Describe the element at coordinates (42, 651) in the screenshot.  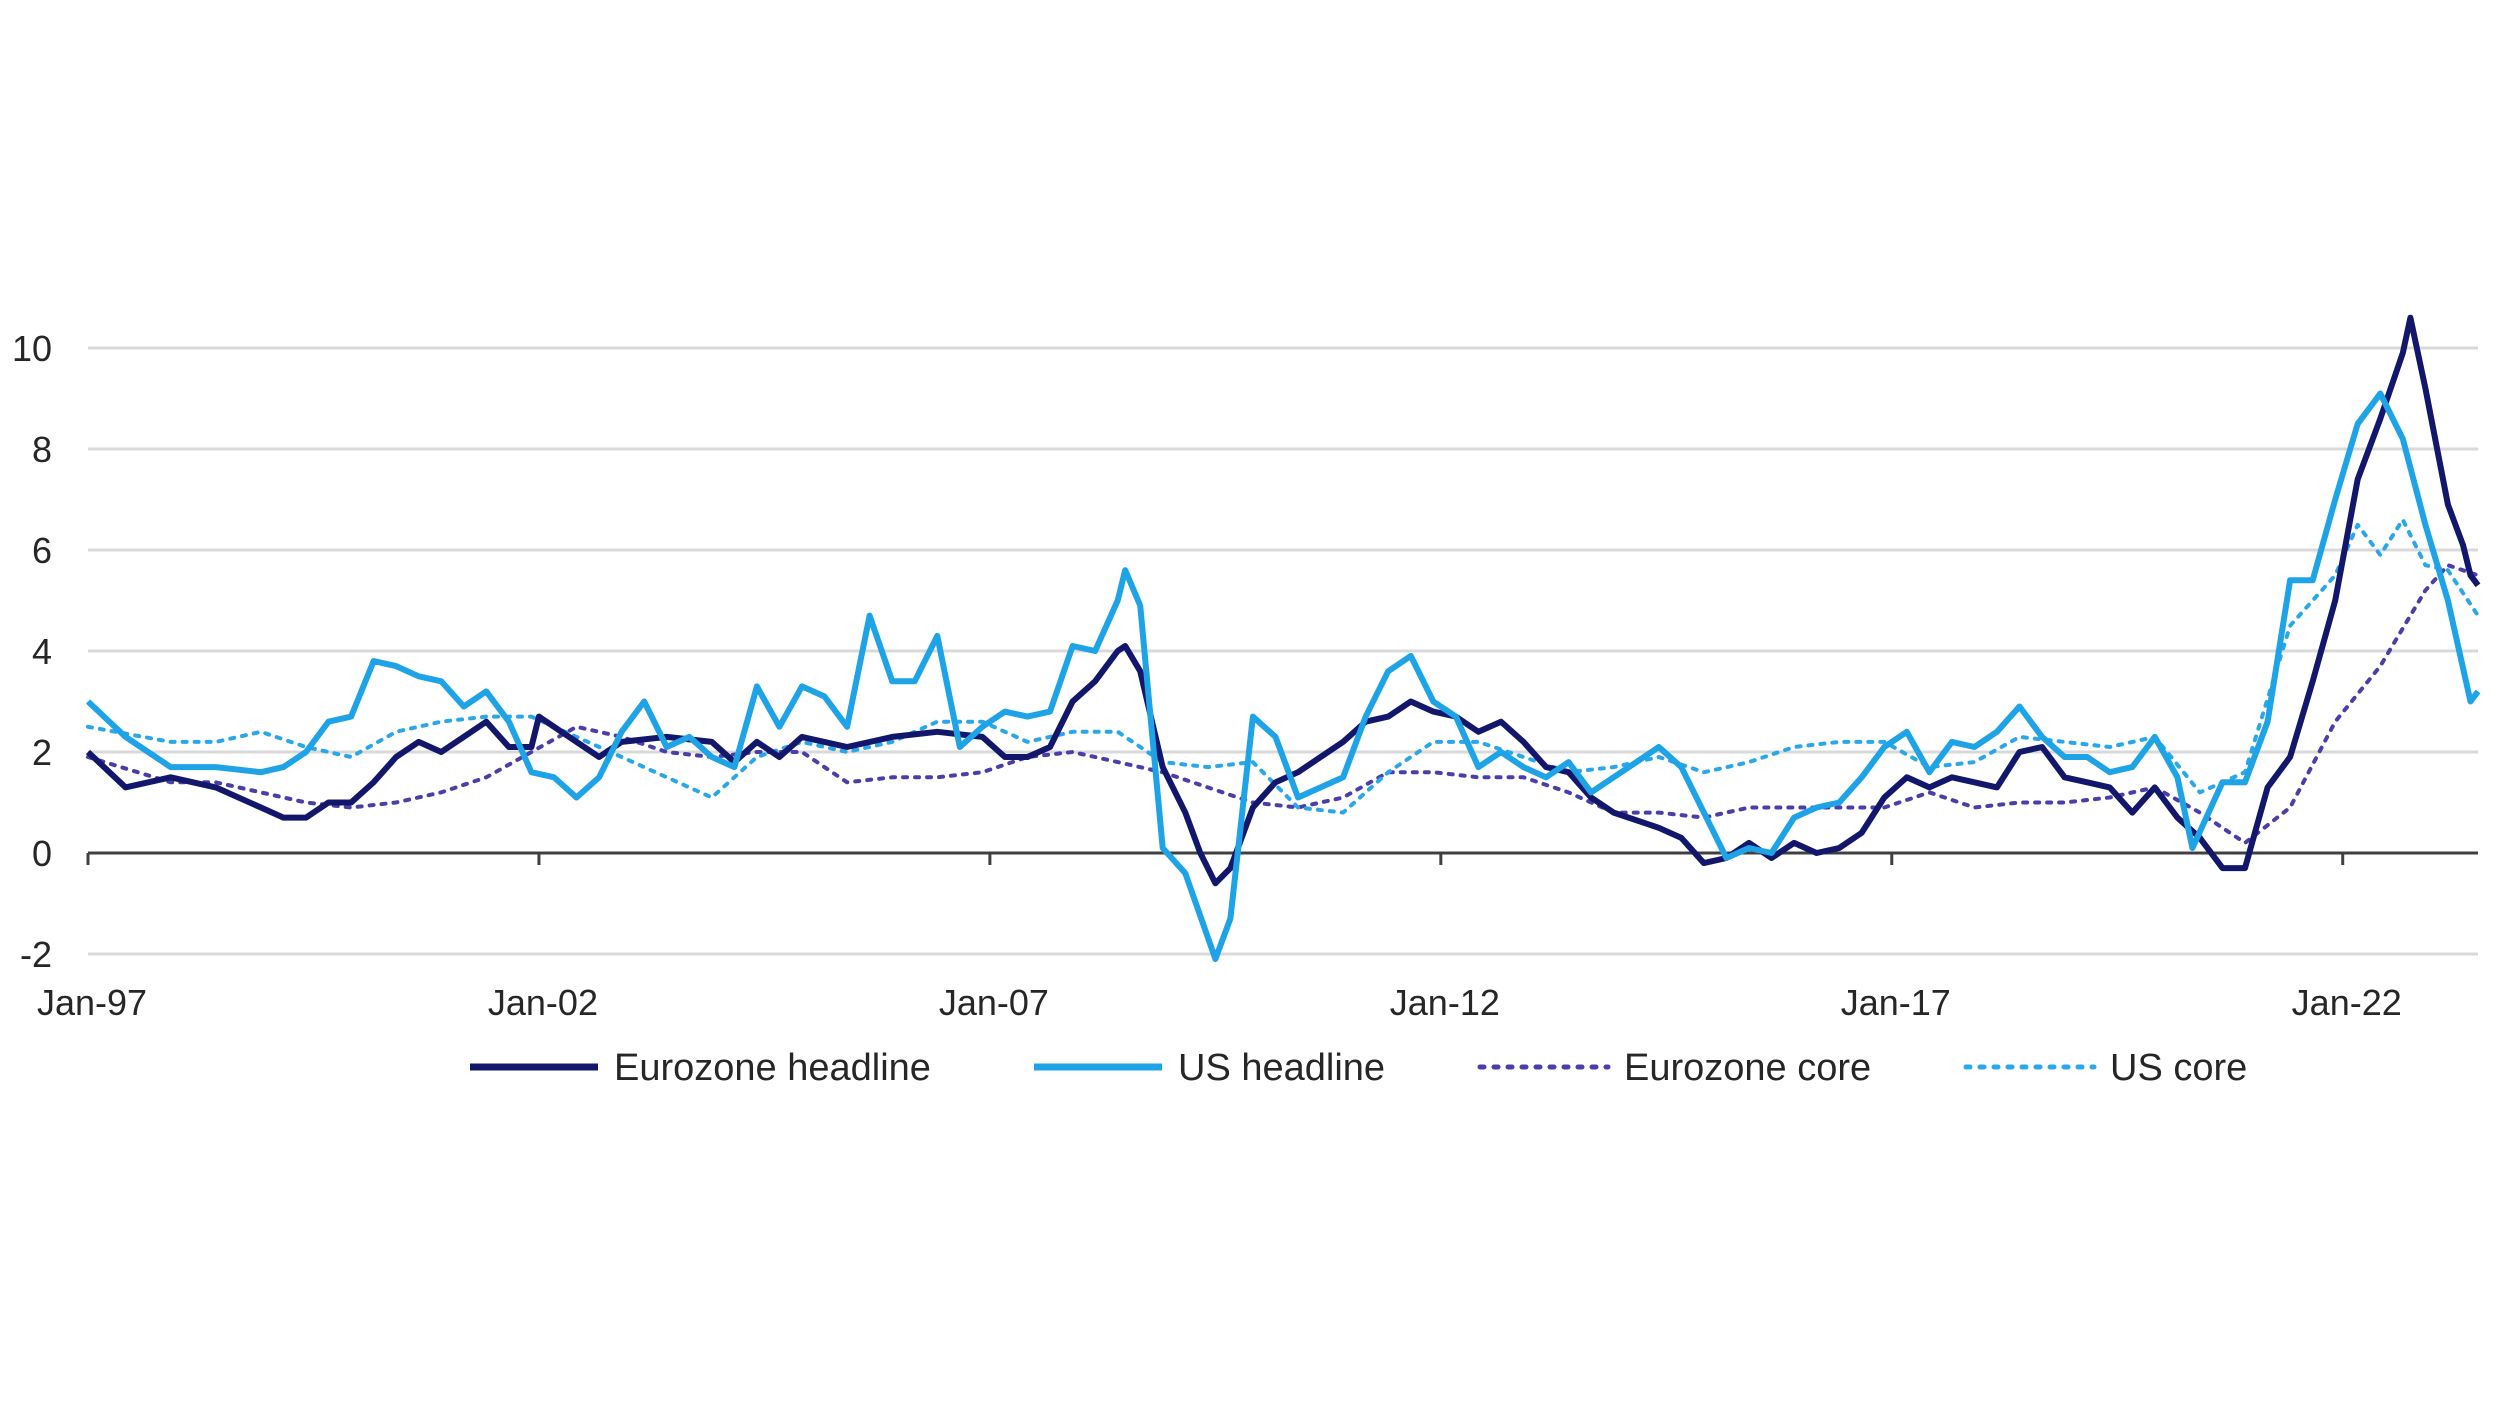
I see `y-tick-label: 4` at that location.